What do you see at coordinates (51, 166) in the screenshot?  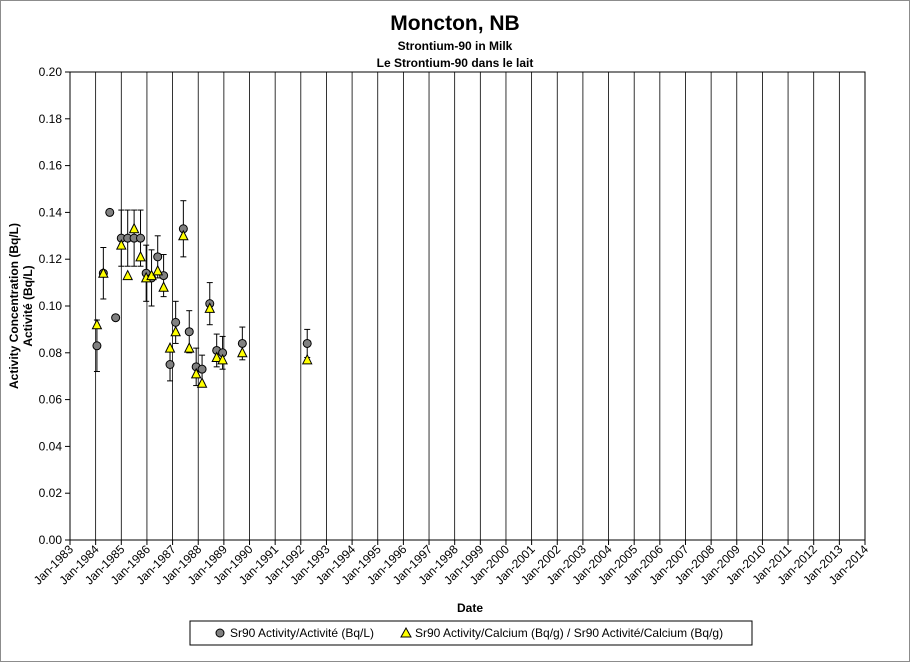 I see `y-tick-label: 0.16` at bounding box center [51, 166].